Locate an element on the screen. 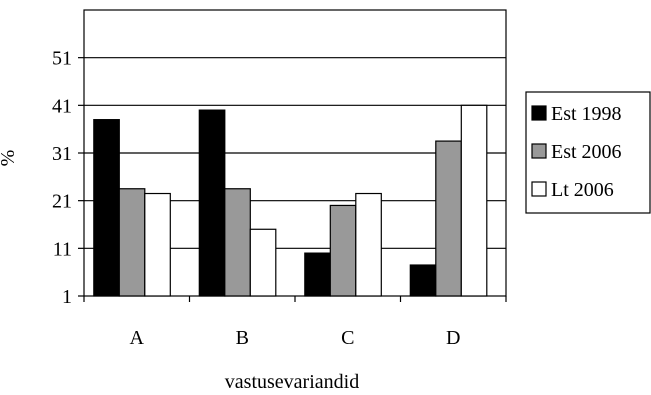  x-tick-label: D is located at coordinates (453, 338).